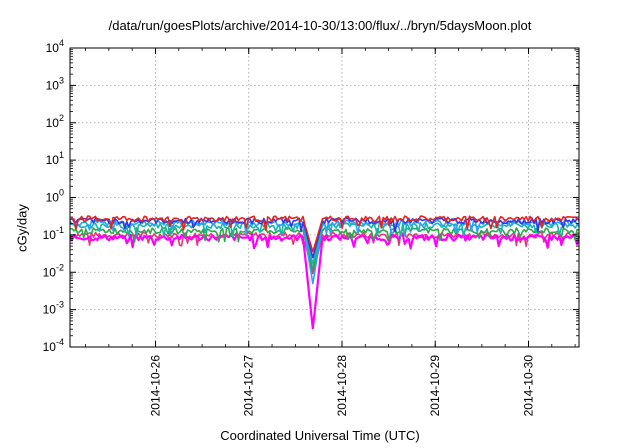  Describe the element at coordinates (61, 118) in the screenshot. I see `y-tick-exponent: 2` at that location.